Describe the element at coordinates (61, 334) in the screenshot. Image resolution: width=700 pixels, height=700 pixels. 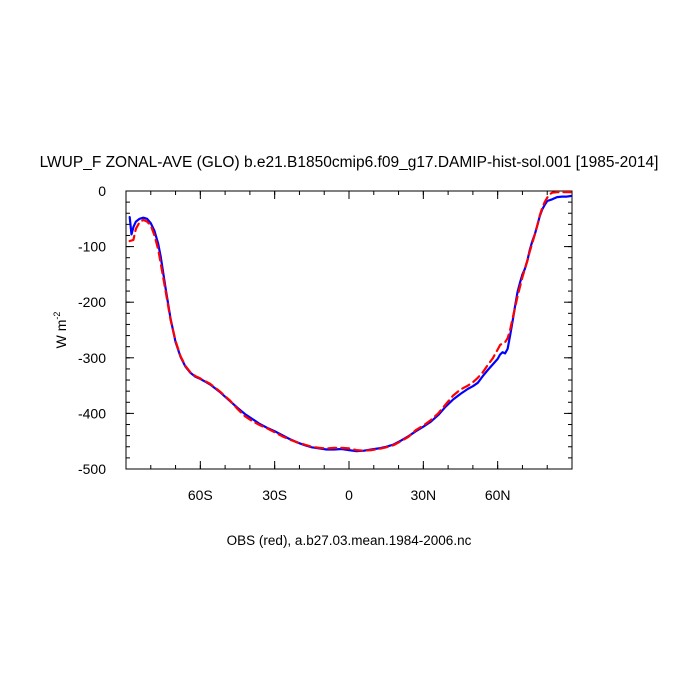
I see `y-axis-label-text: W m` at that location.